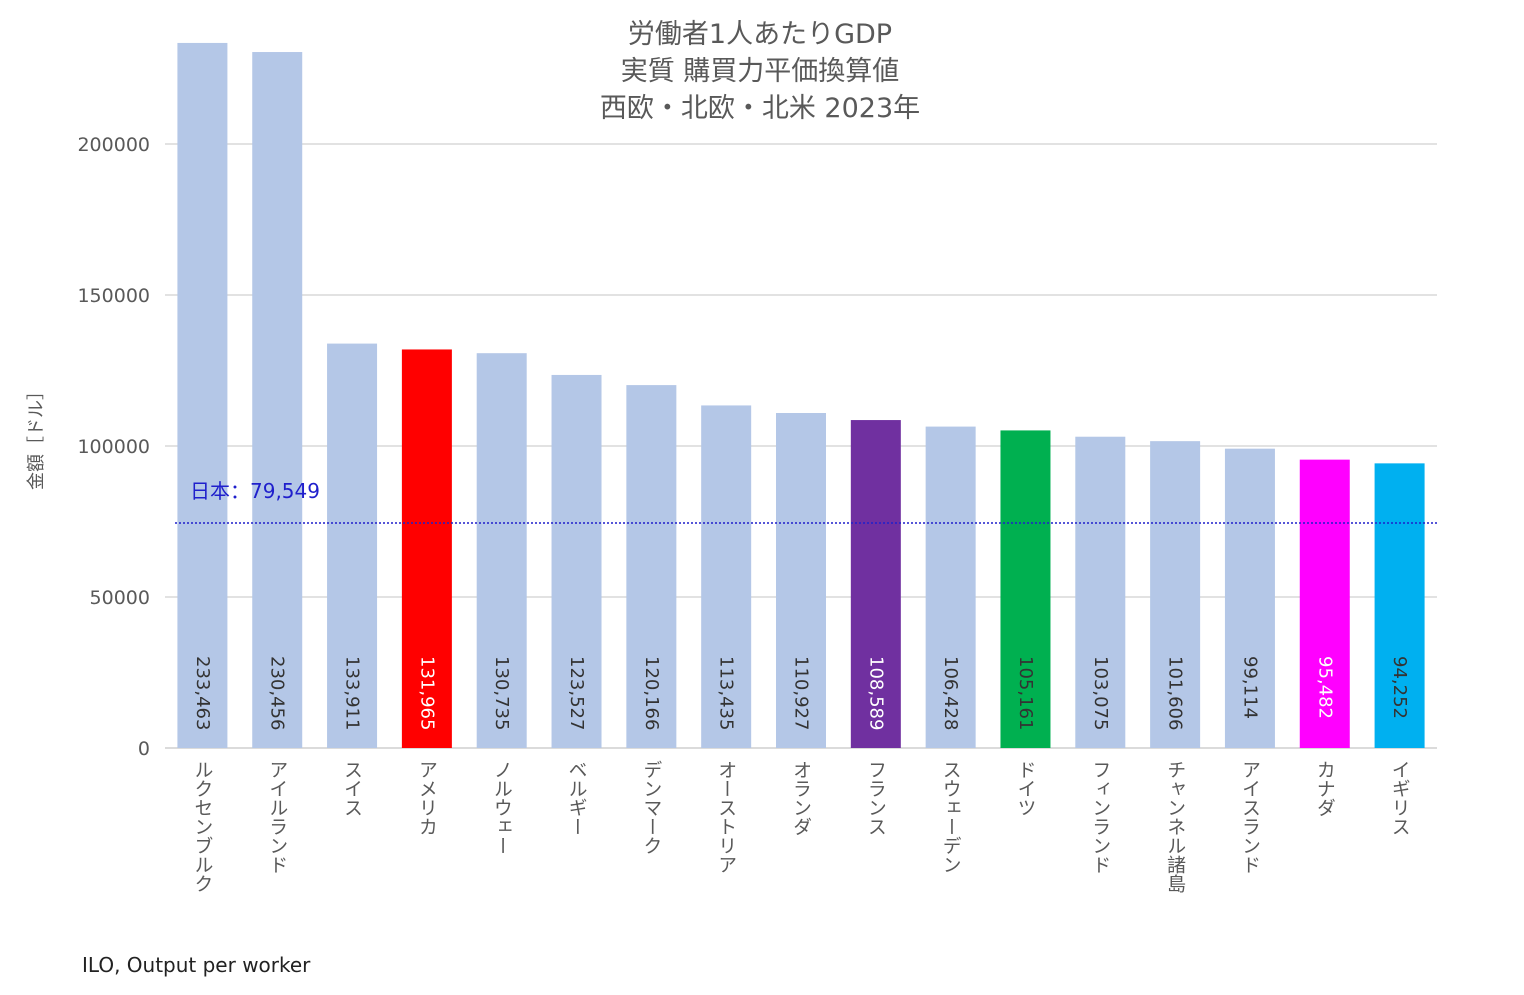  I want to click on chart-title-line-2: 実質 購買力平価換算値, so click(760, 71).